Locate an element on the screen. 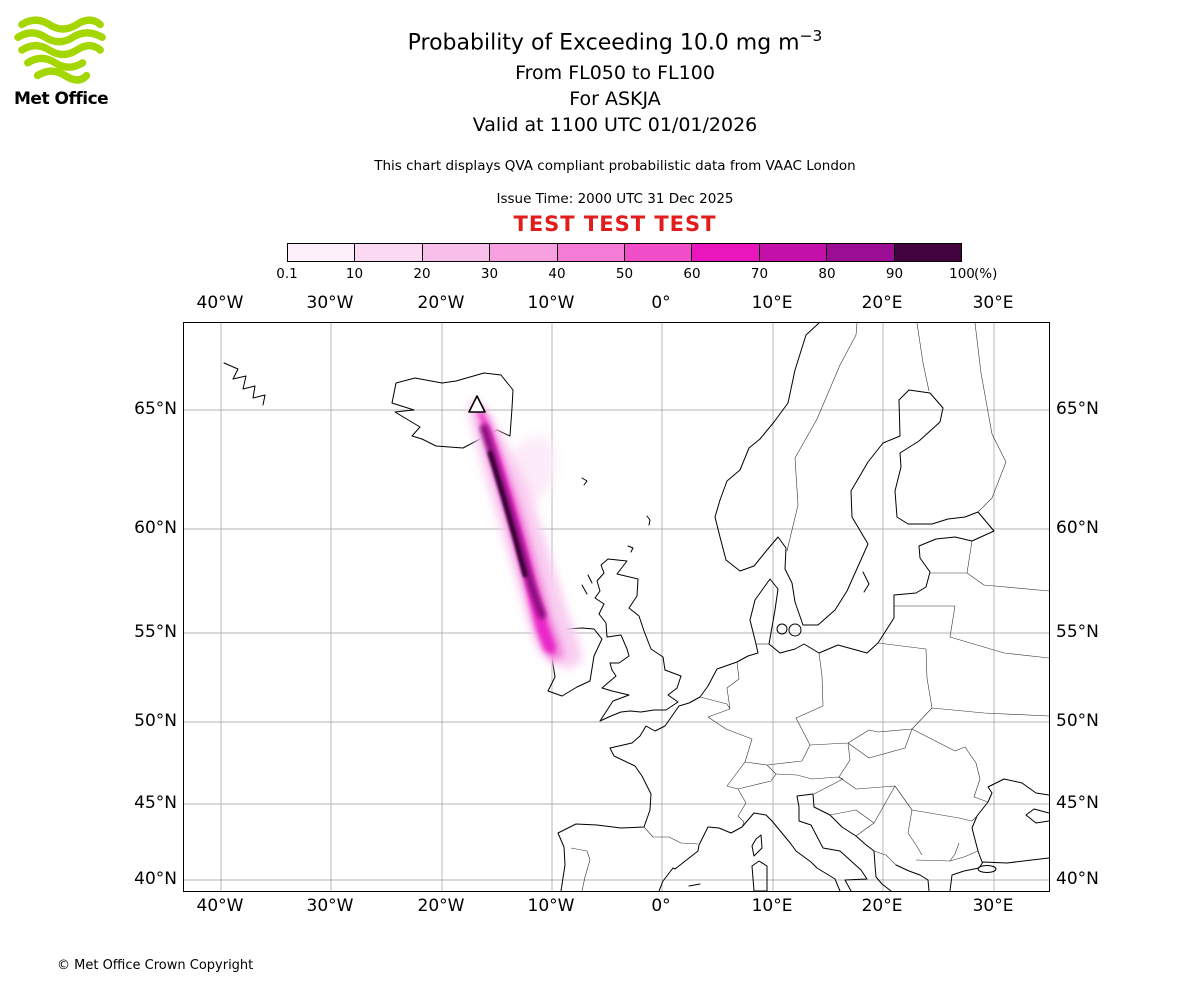  copyright-notice: © Met Office Crown Copyright is located at coordinates (155, 965).